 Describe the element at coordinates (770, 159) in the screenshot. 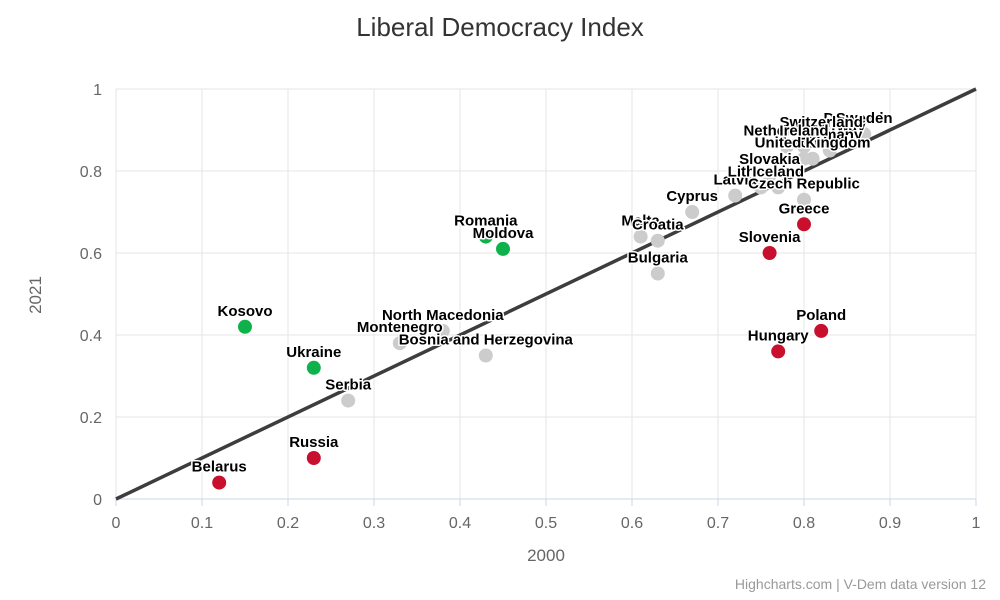

I see `data-label-slovakia: Slovakia` at that location.